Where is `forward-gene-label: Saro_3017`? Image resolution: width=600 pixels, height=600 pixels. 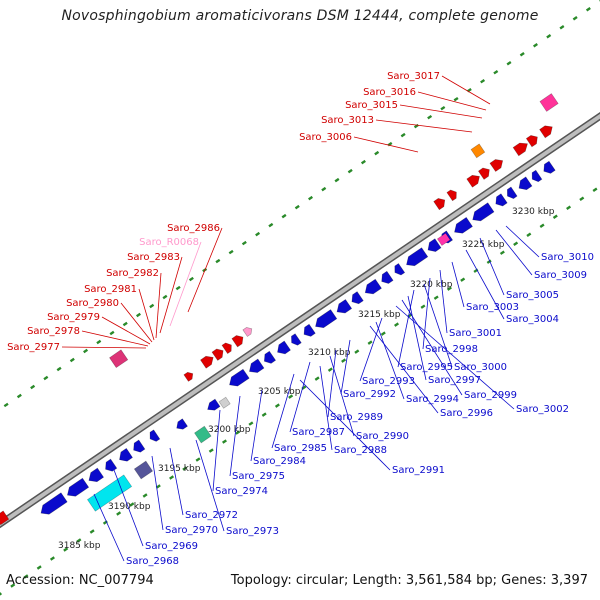 forward-gene-label: Saro_3017 is located at coordinates (413, 76).